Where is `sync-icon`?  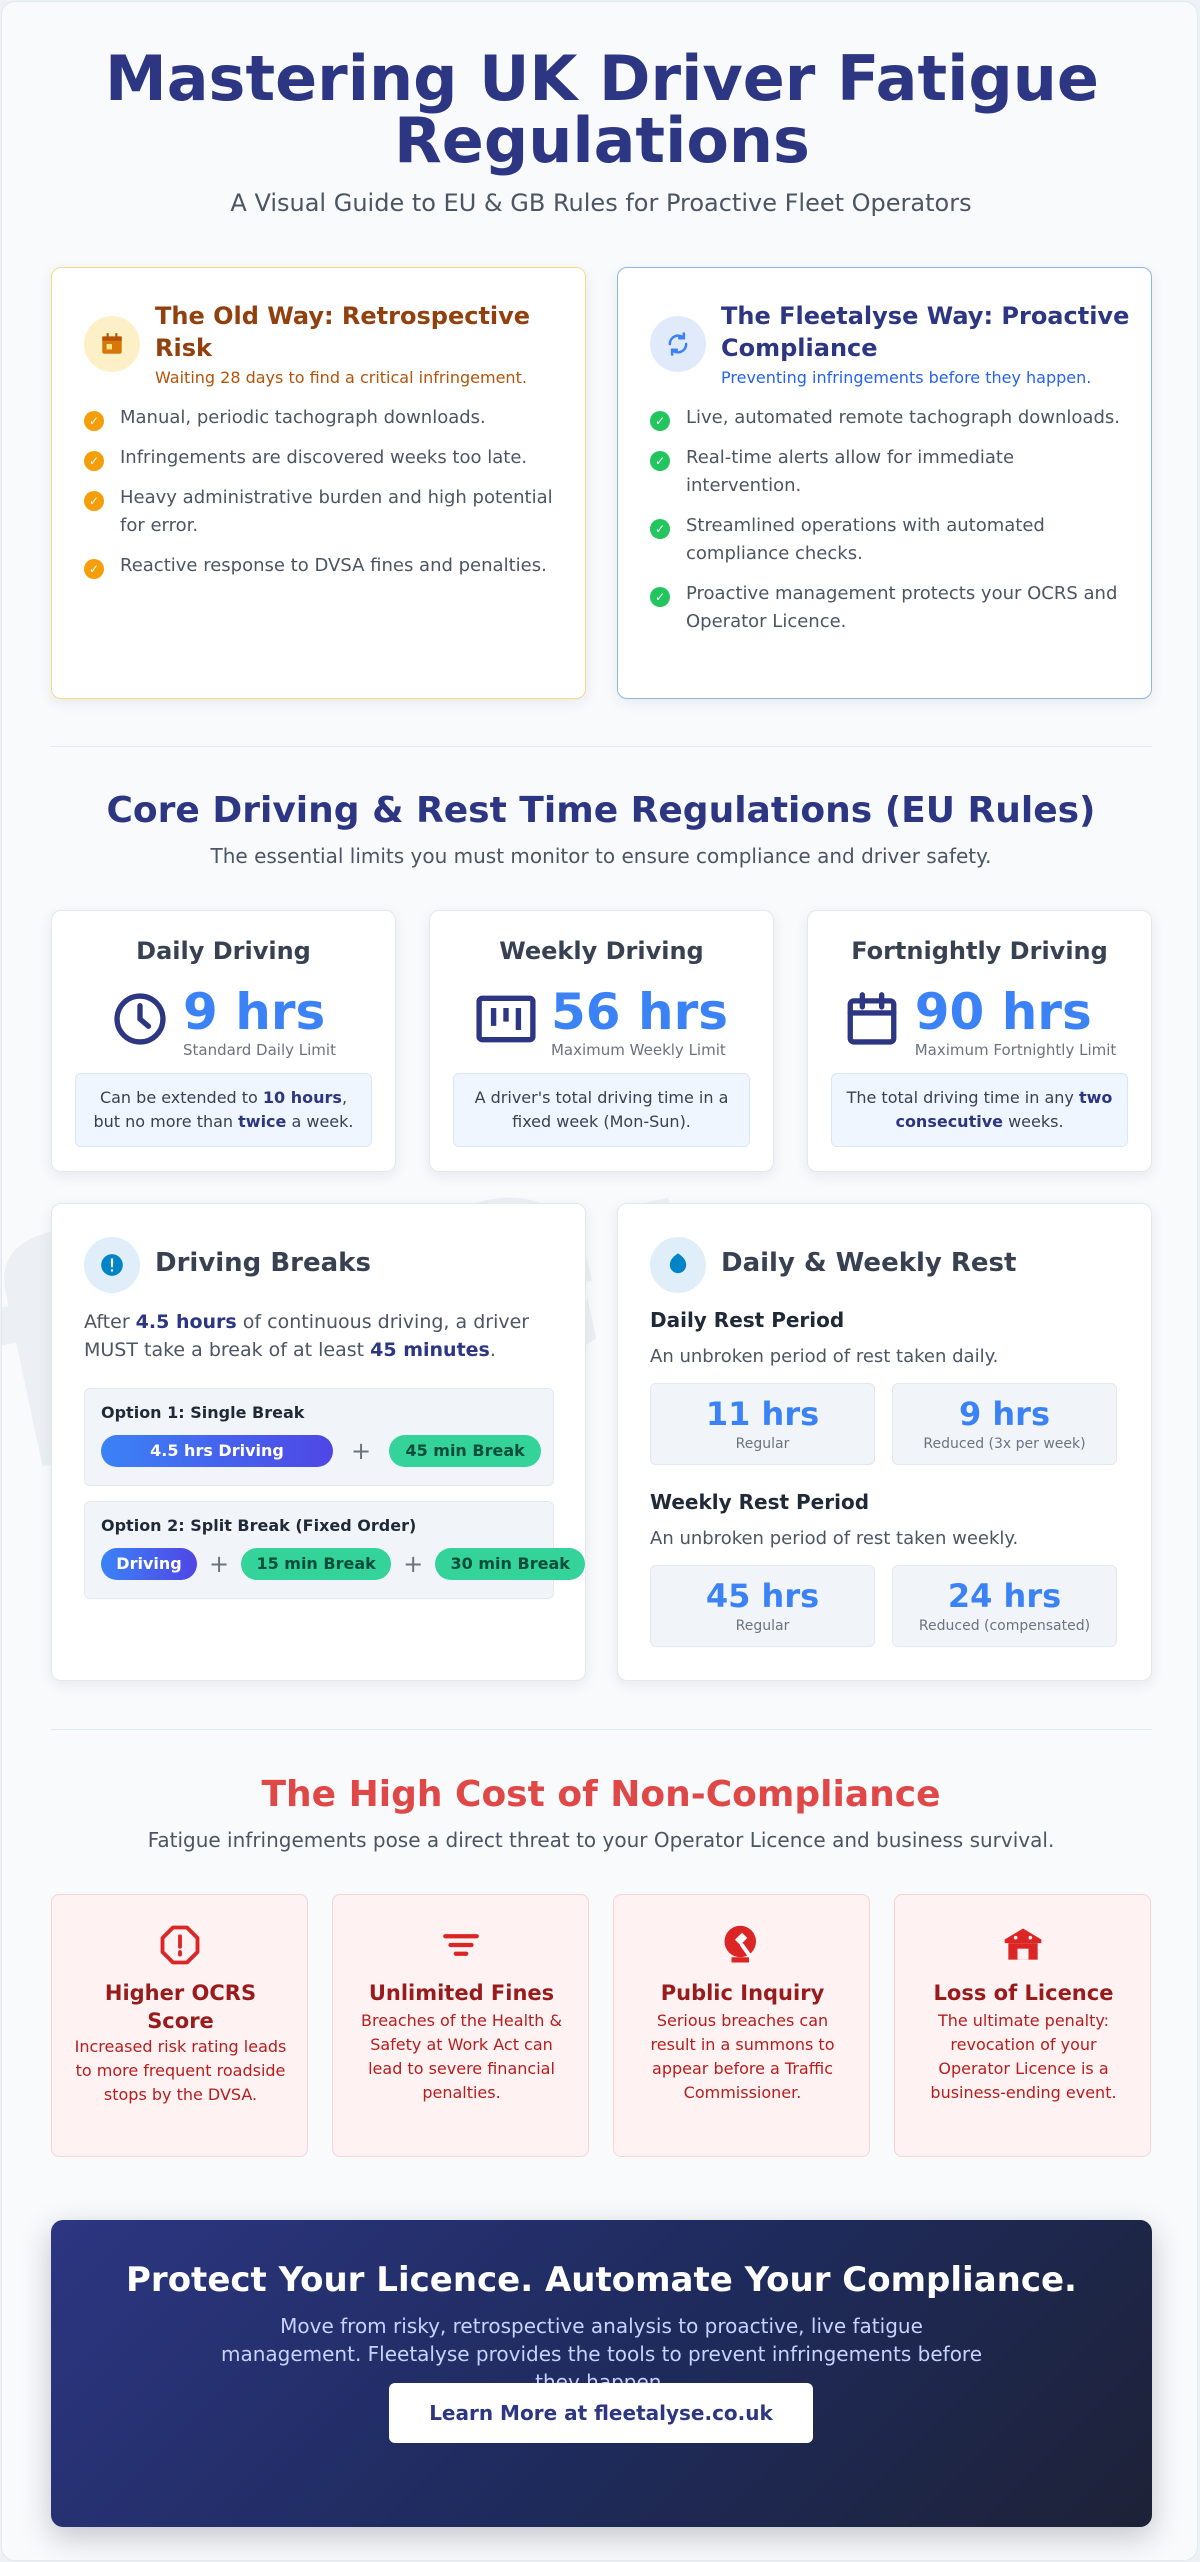
sync-icon is located at coordinates (678, 344).